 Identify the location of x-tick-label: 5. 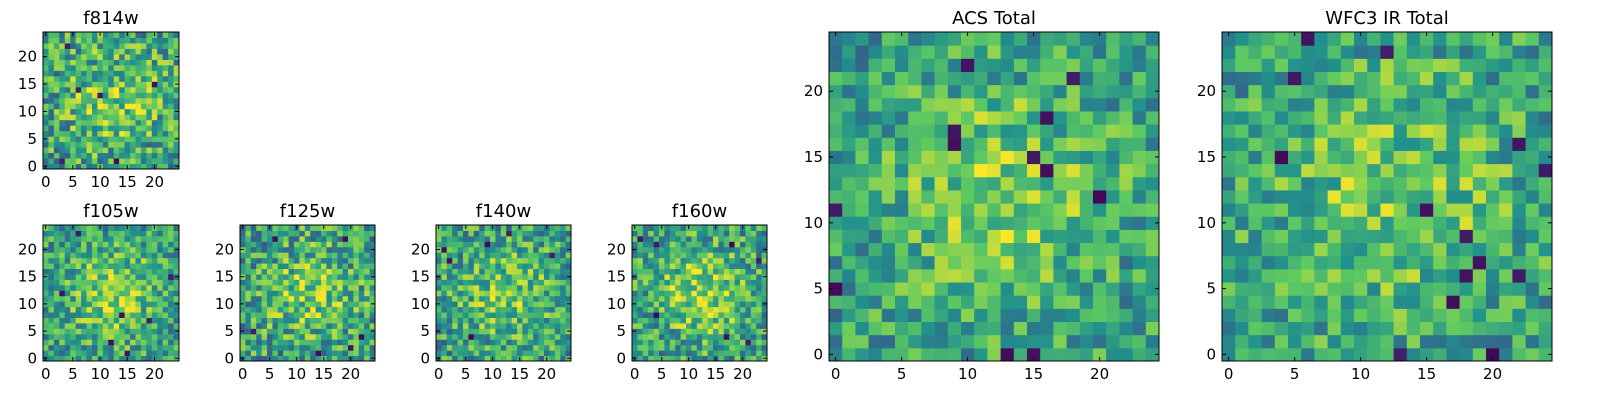
(270, 374).